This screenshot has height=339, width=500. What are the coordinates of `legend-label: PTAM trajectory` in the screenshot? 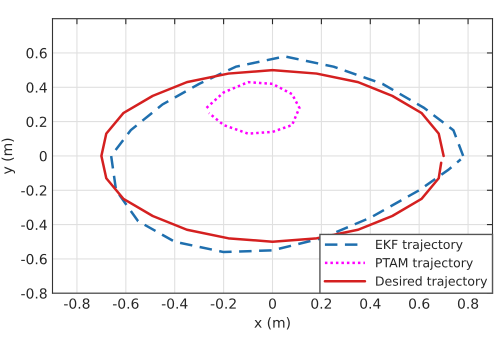 It's located at (424, 264).